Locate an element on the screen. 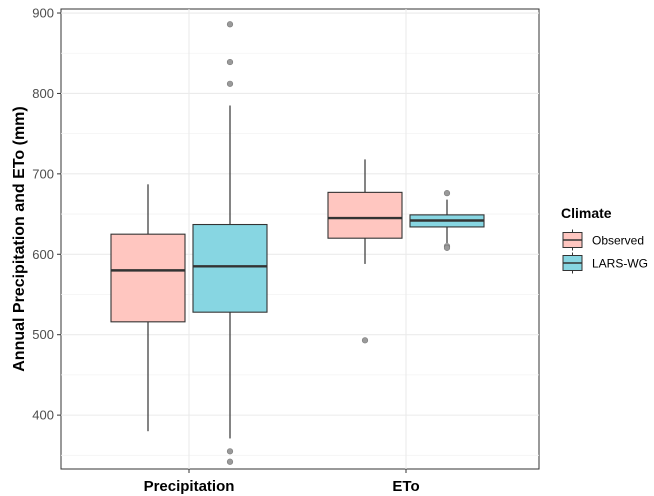 The height and width of the screenshot is (496, 654). y-tick-label: 800 is located at coordinates (43, 93).